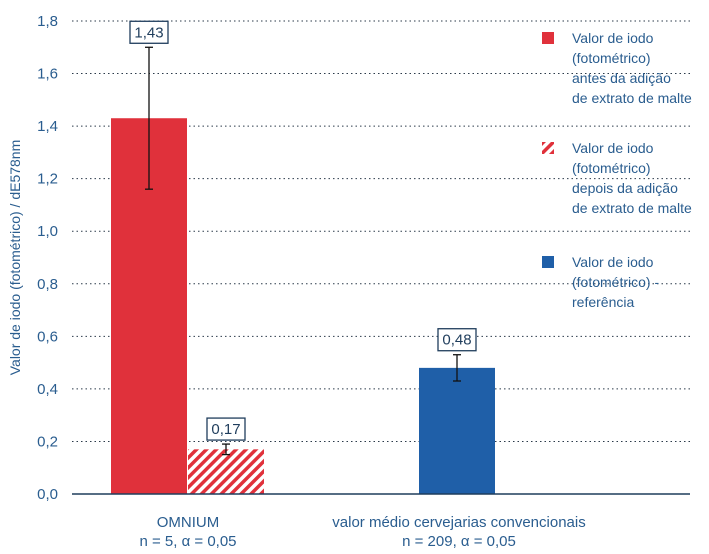  What do you see at coordinates (188, 522) in the screenshot?
I see `category-label: OMNIUM` at bounding box center [188, 522].